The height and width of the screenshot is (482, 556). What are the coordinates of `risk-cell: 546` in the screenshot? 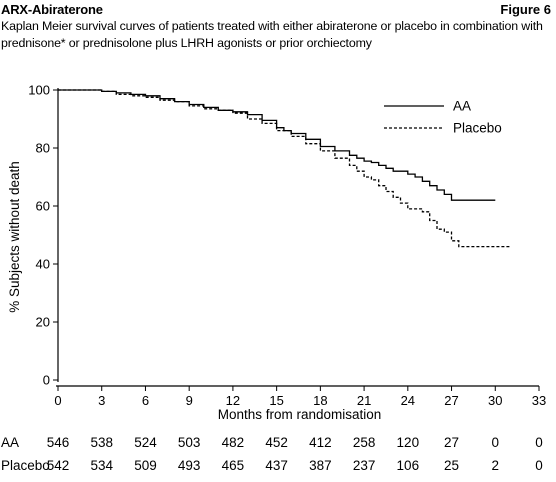 It's located at (58, 442).